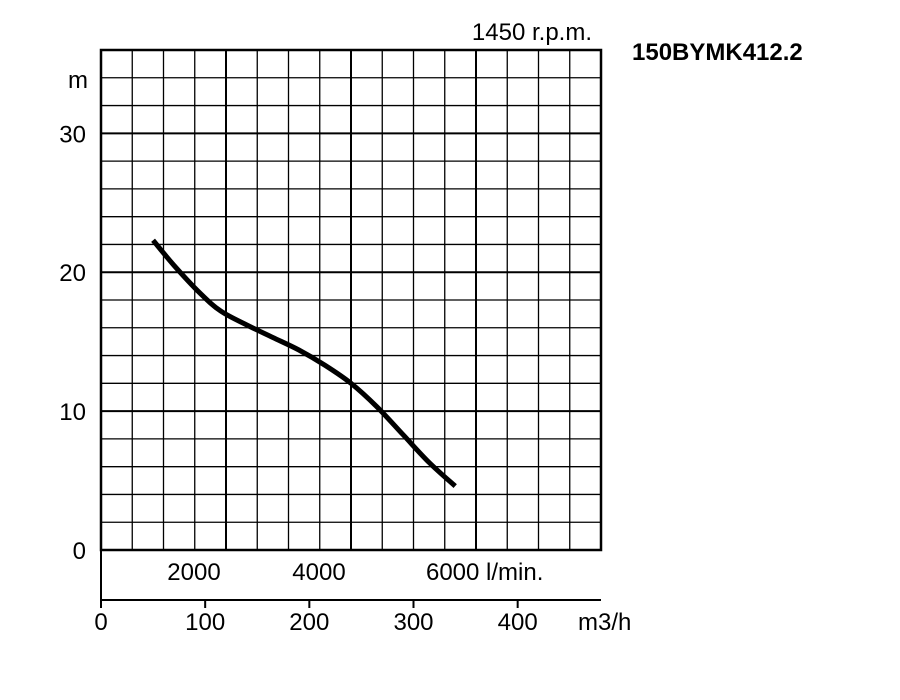 This screenshot has height=700, width=900. What do you see at coordinates (717, 52) in the screenshot?
I see `chart-title: 150BYMK412.2` at bounding box center [717, 52].